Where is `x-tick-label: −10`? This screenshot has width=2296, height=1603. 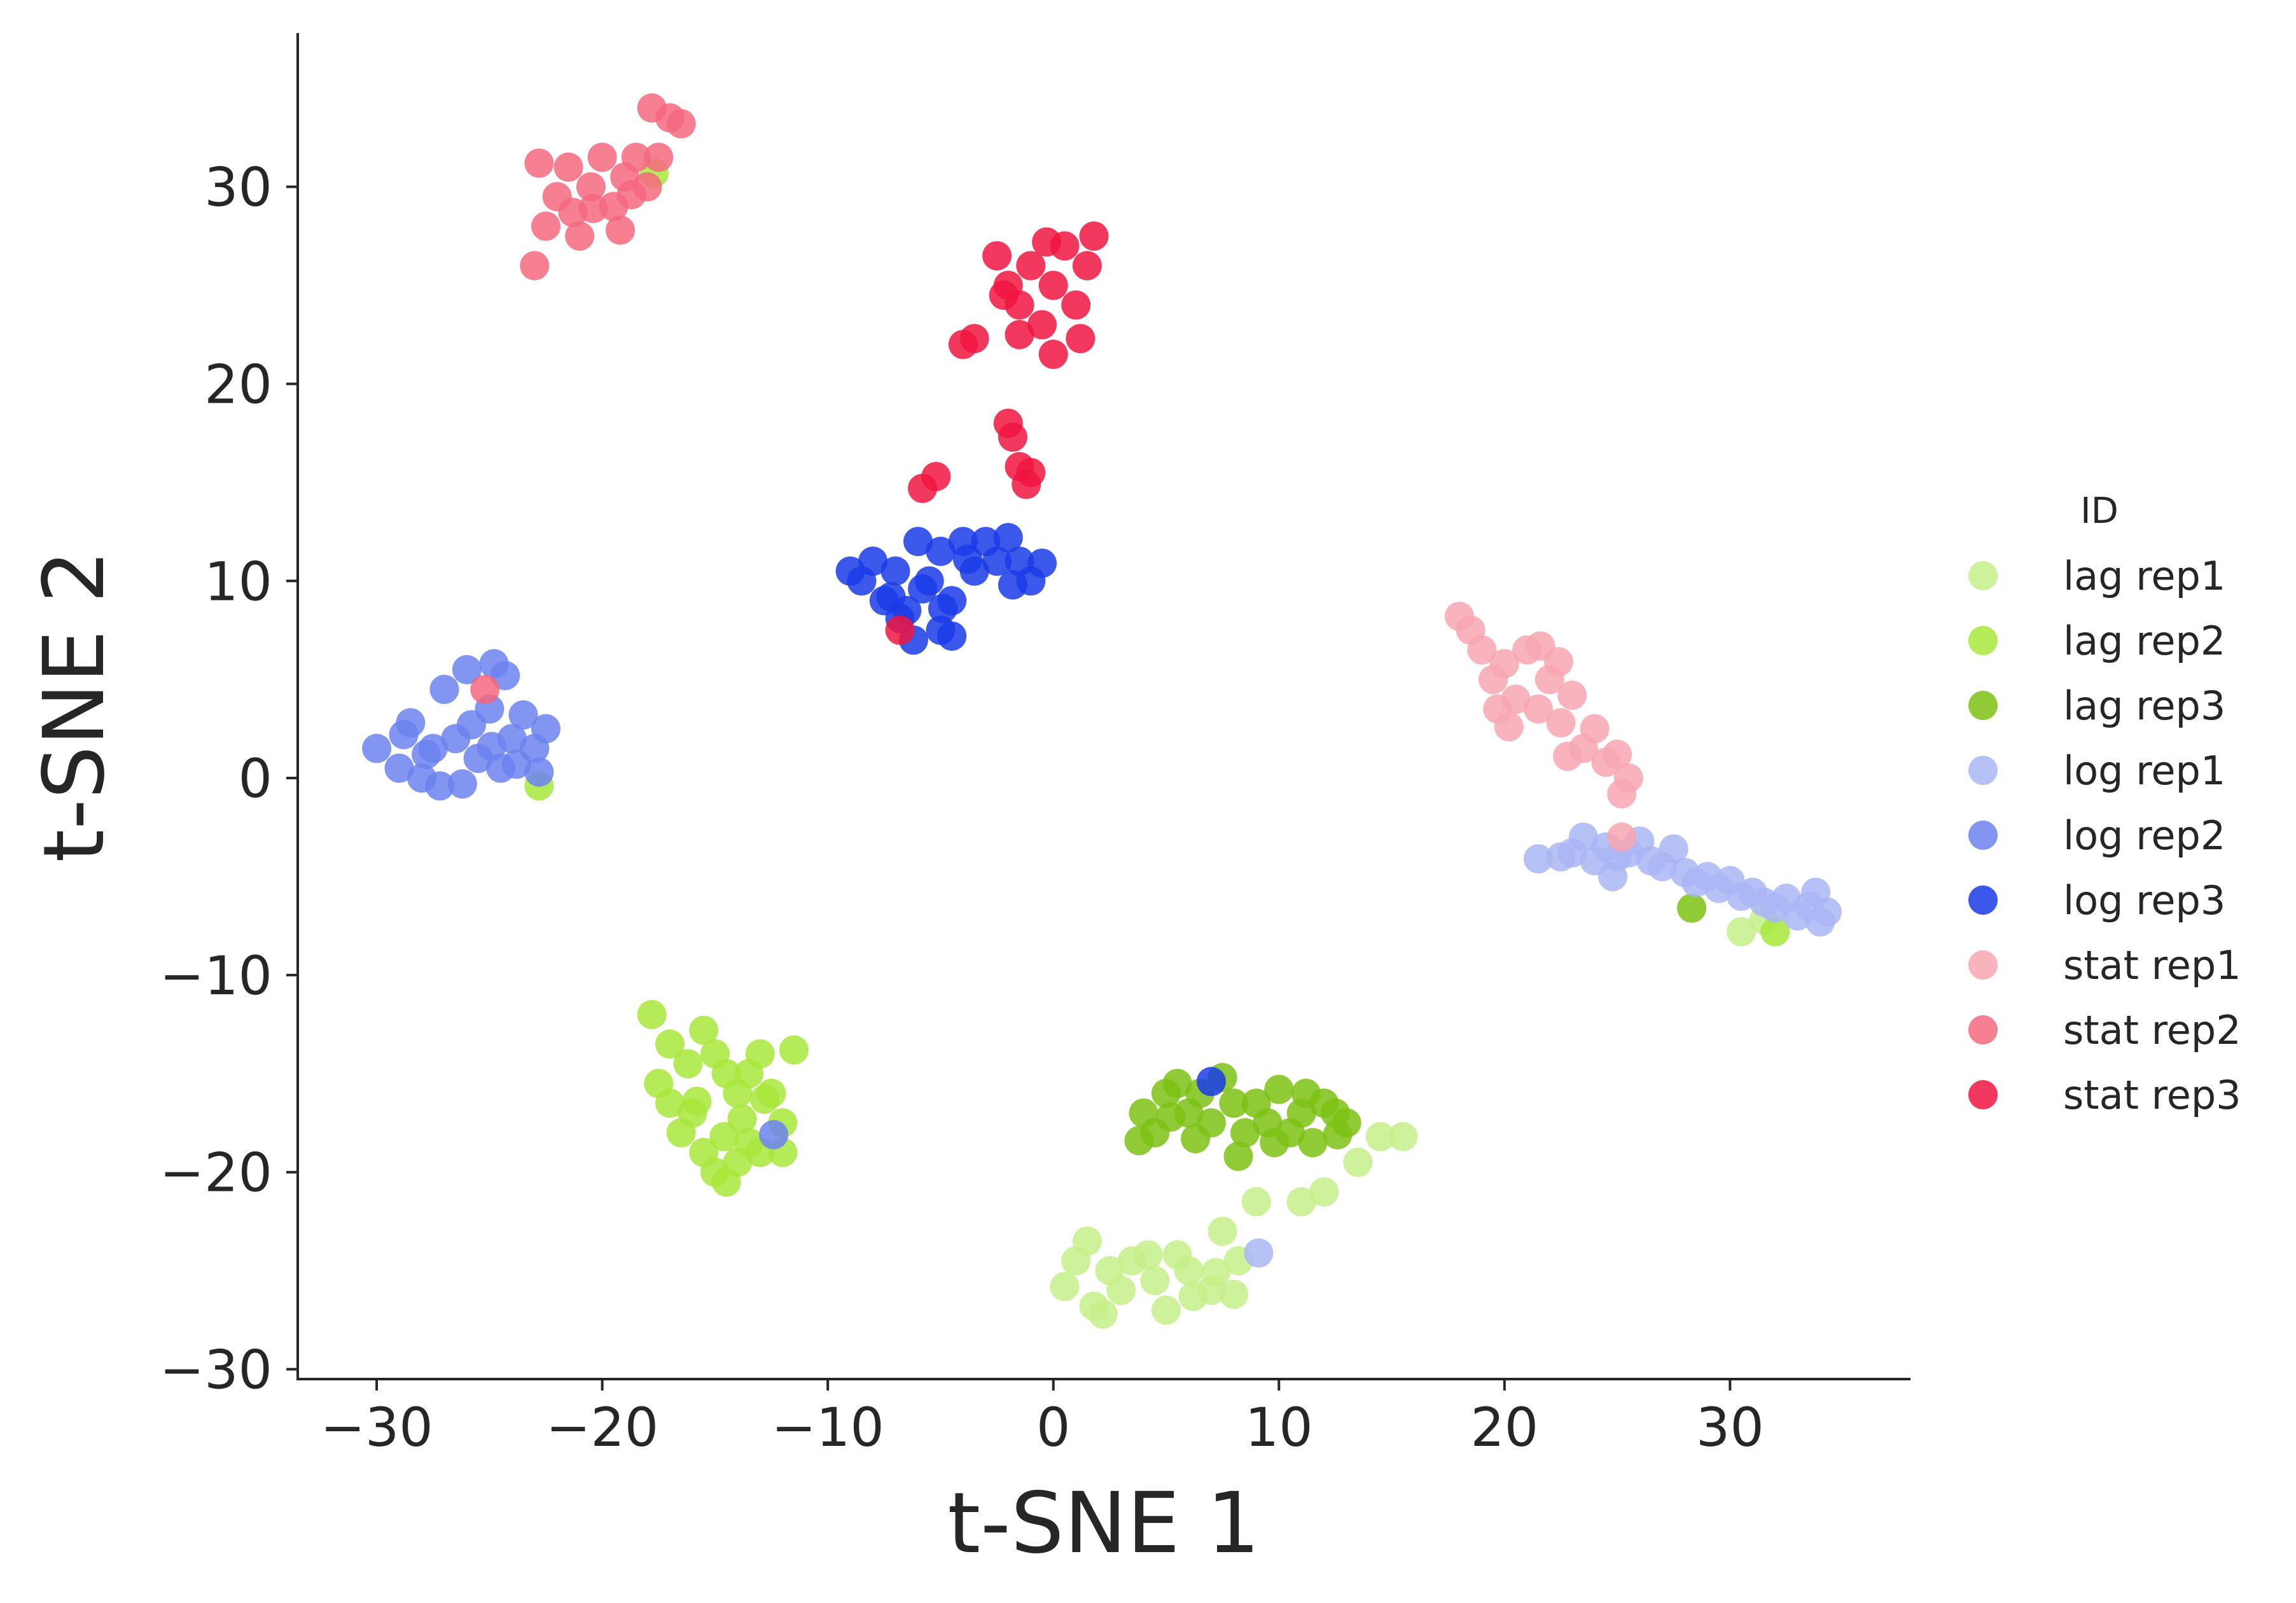 x-tick-label: −10 is located at coordinates (828, 1427).